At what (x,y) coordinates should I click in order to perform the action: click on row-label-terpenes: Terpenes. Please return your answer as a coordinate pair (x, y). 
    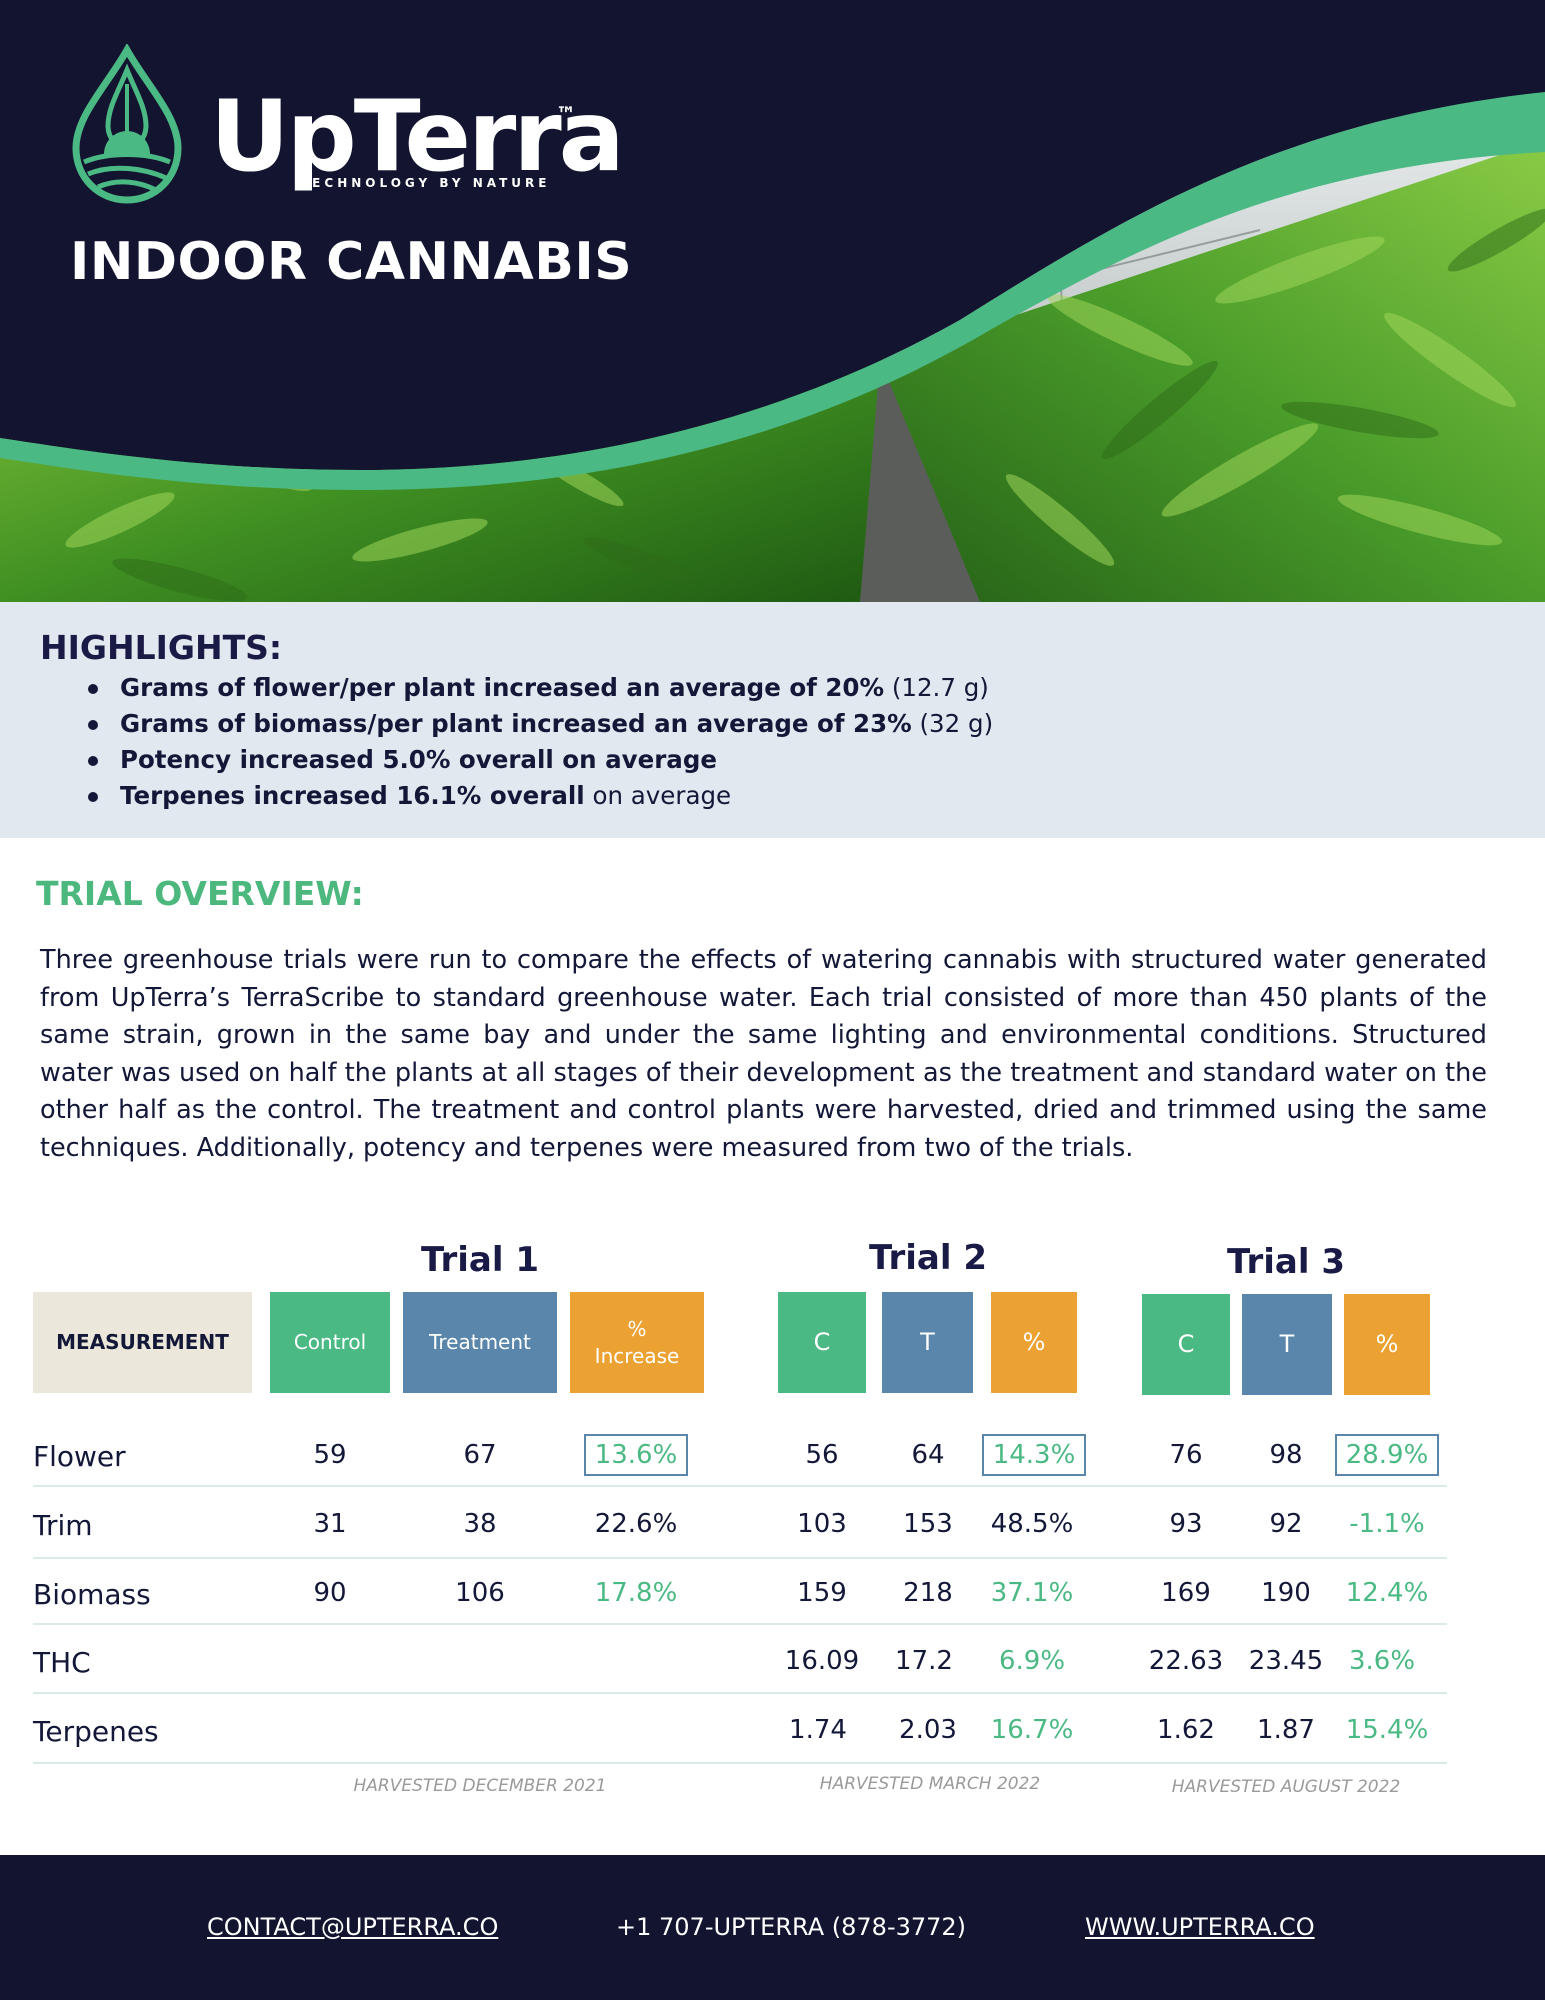
    Looking at the image, I should click on (96, 1731).